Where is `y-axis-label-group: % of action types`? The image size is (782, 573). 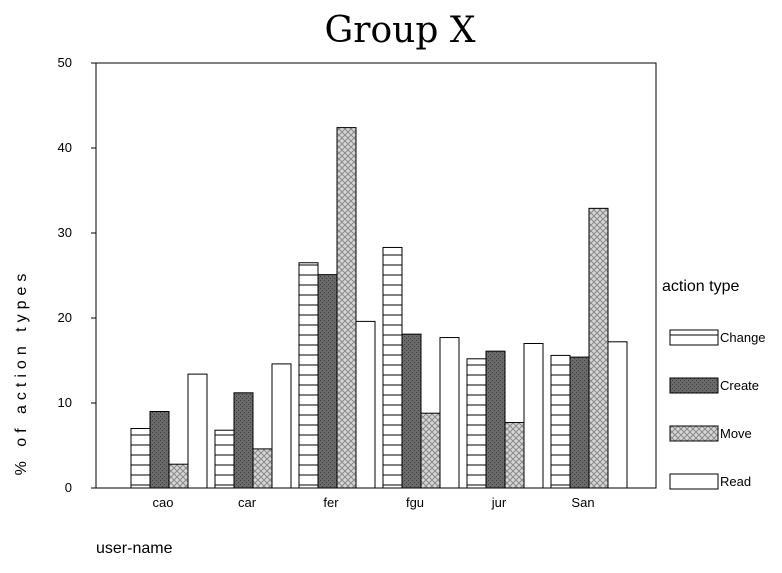 y-axis-label-group: % of action types is located at coordinates (21, 372).